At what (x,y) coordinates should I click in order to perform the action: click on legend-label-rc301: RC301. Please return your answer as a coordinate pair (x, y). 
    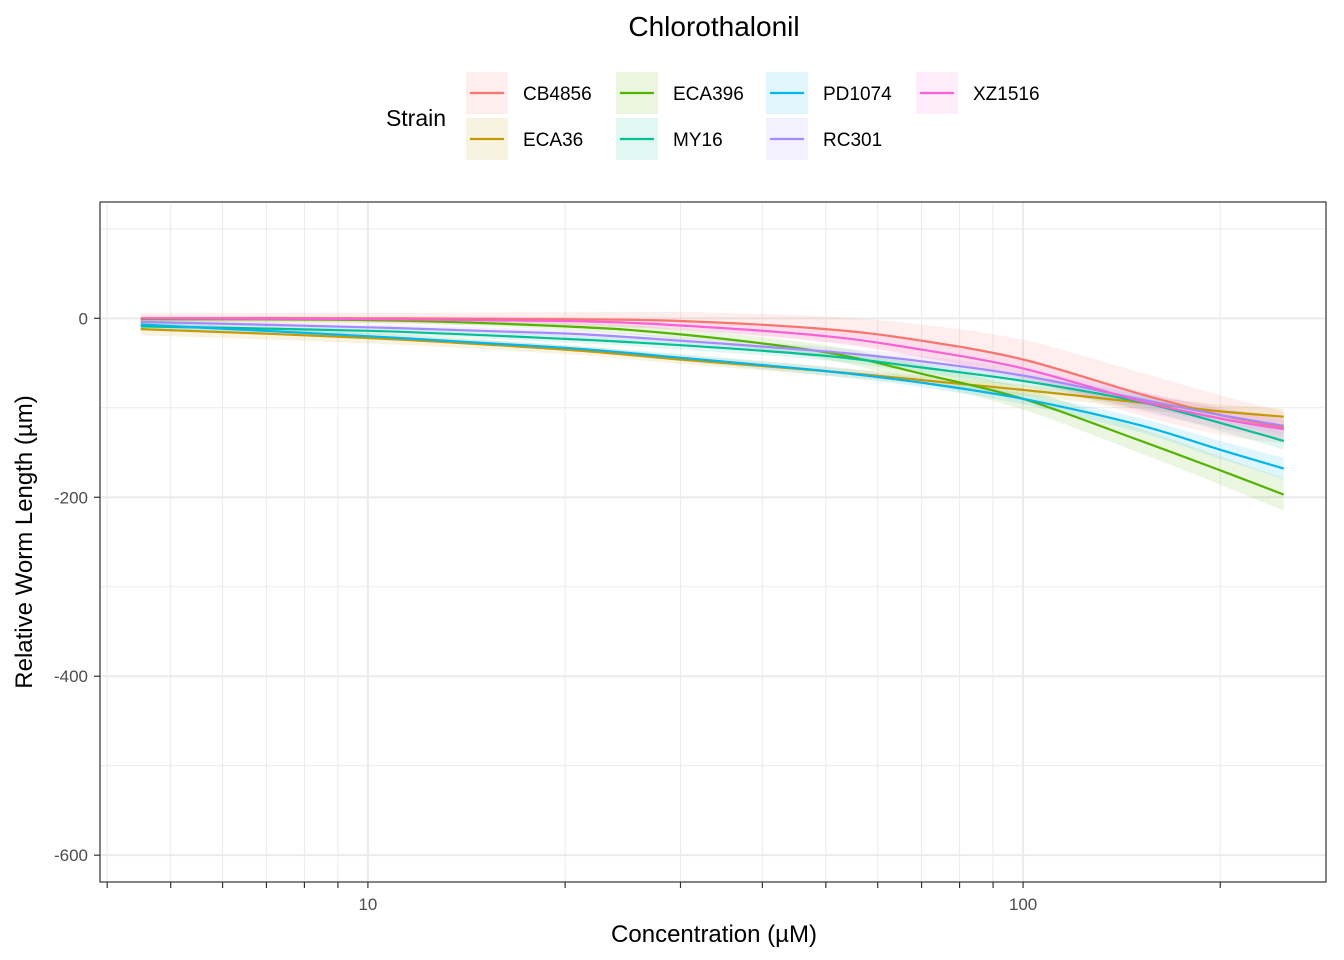
    Looking at the image, I should click on (852, 140).